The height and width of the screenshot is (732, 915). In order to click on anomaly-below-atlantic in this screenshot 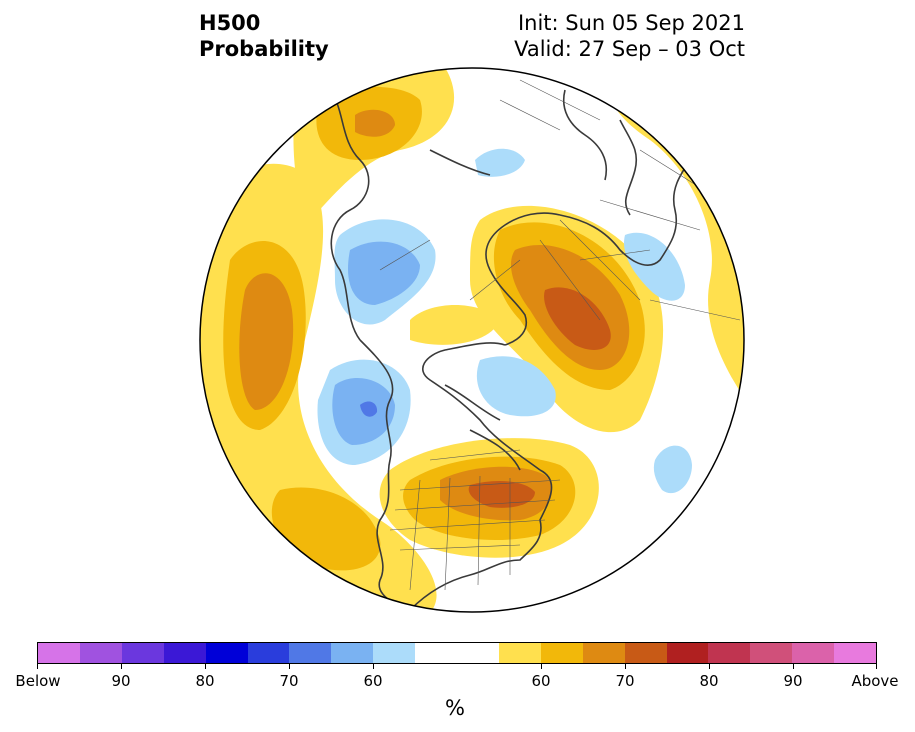, I will do `click(672, 469)`.